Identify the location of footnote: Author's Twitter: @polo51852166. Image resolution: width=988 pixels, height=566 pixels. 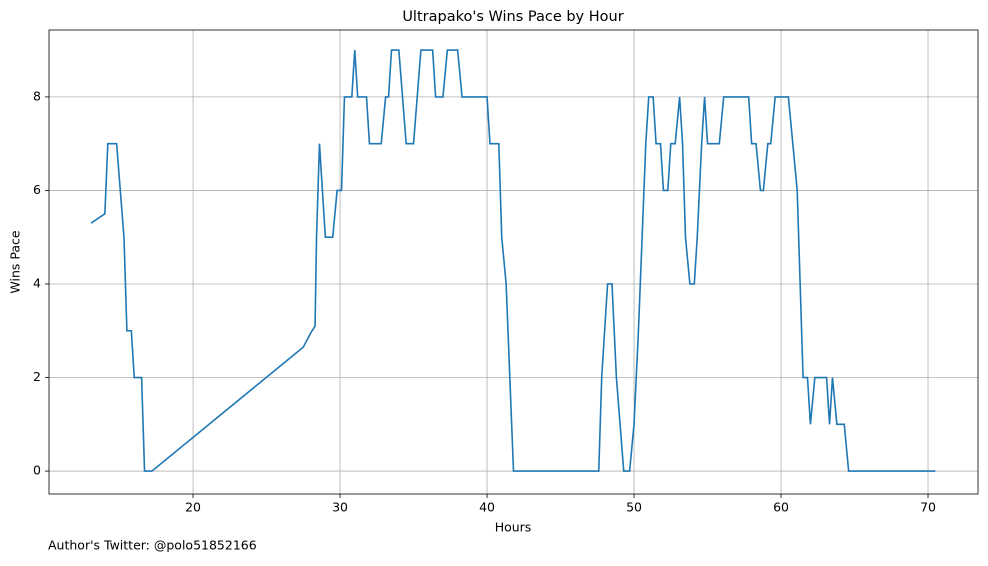
(152, 545).